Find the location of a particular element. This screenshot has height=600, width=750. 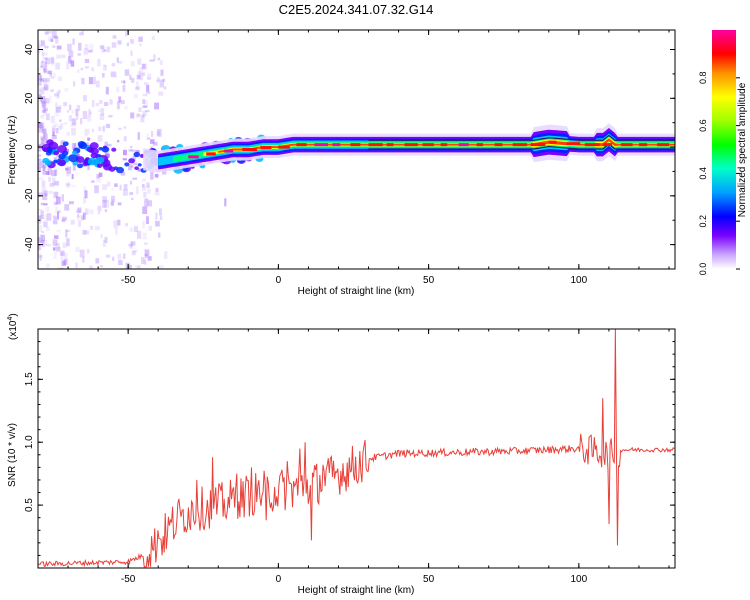

spectrogram-ytick-label: -40 is located at coordinates (29, 244).